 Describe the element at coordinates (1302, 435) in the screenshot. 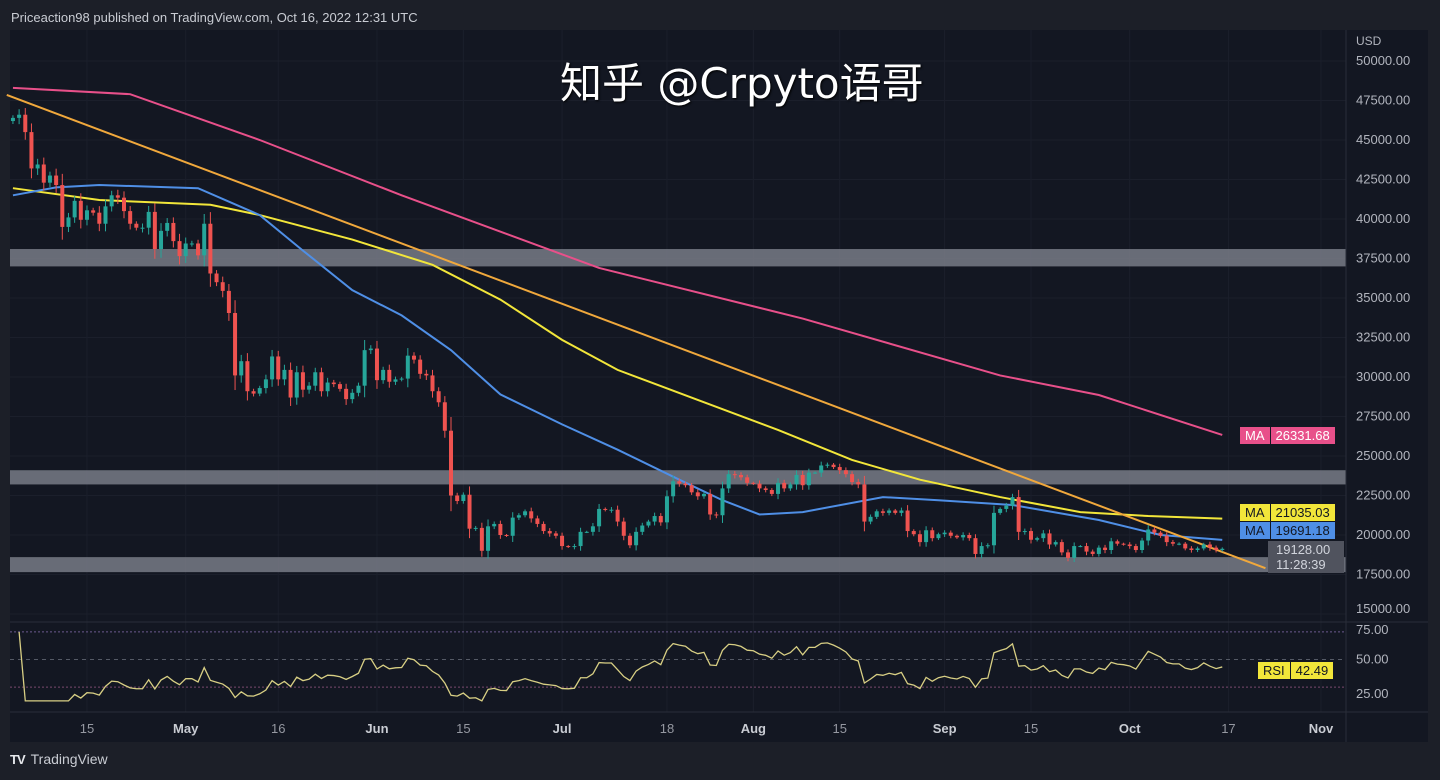

I see `ma-value: 26331.68` at that location.